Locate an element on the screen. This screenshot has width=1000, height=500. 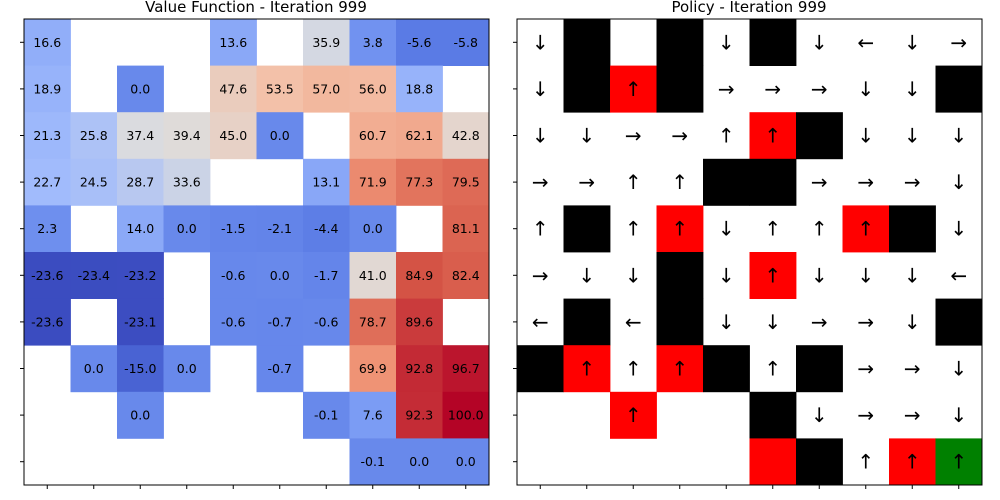
value-label: -23.6 is located at coordinates (47, 275).